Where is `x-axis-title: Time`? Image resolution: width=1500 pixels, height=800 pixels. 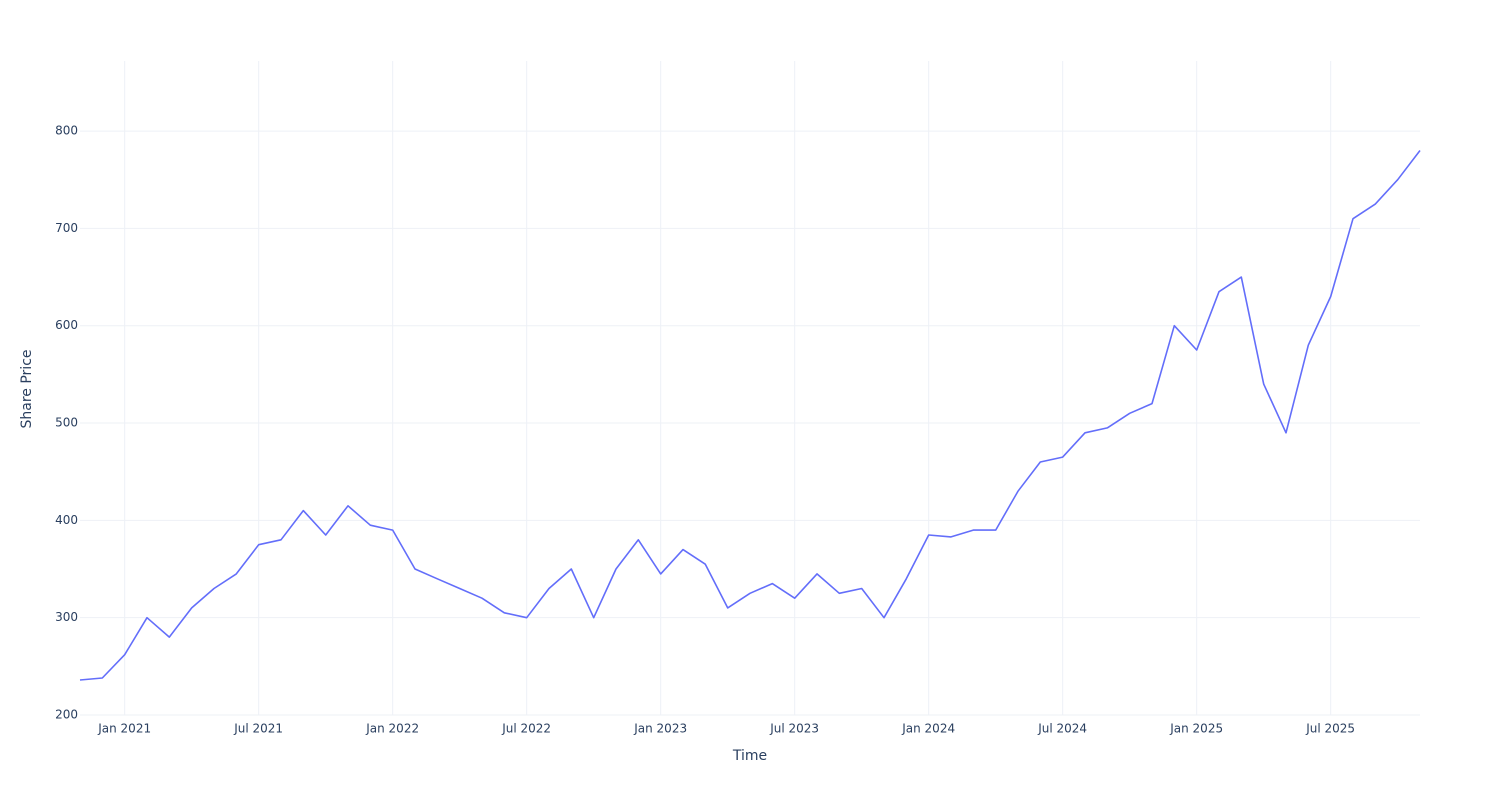
x-axis-title: Time is located at coordinates (749, 756).